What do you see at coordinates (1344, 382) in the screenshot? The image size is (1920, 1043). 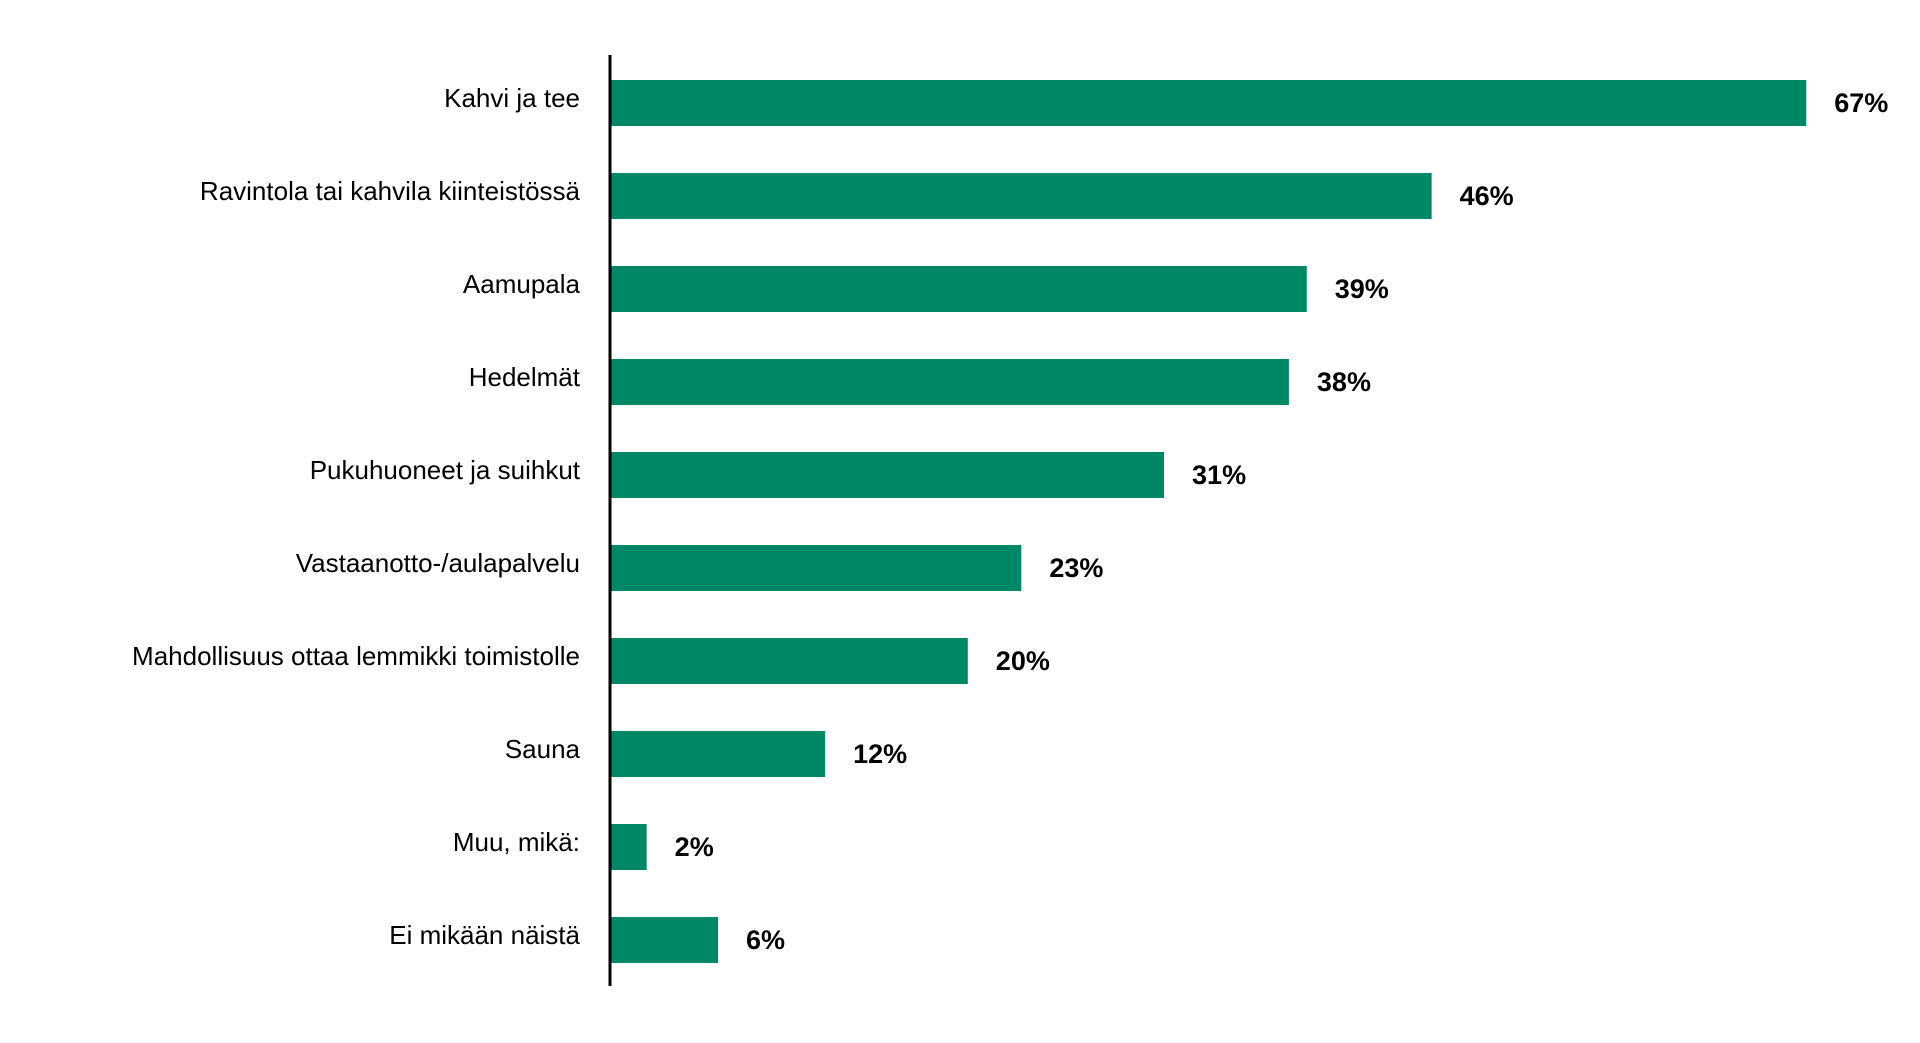 I see `value-label: 38%` at bounding box center [1344, 382].